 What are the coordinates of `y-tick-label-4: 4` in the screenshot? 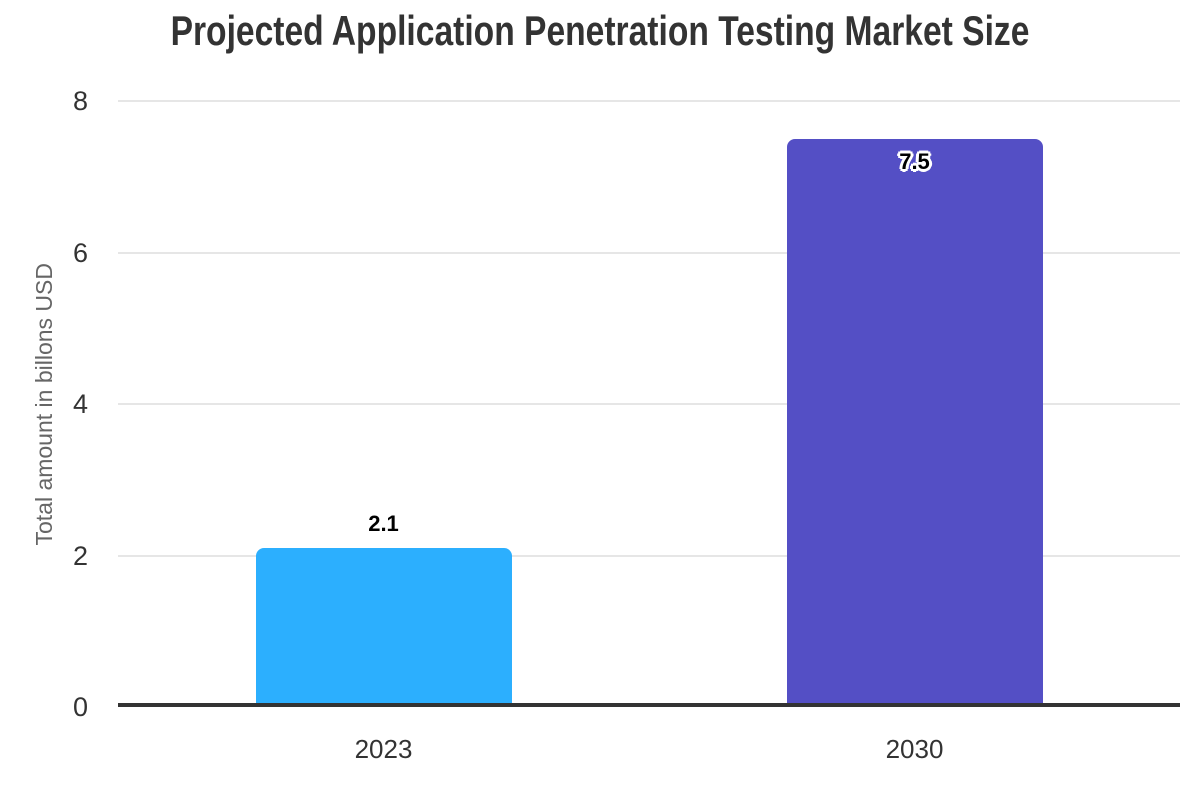 It's located at (80, 404).